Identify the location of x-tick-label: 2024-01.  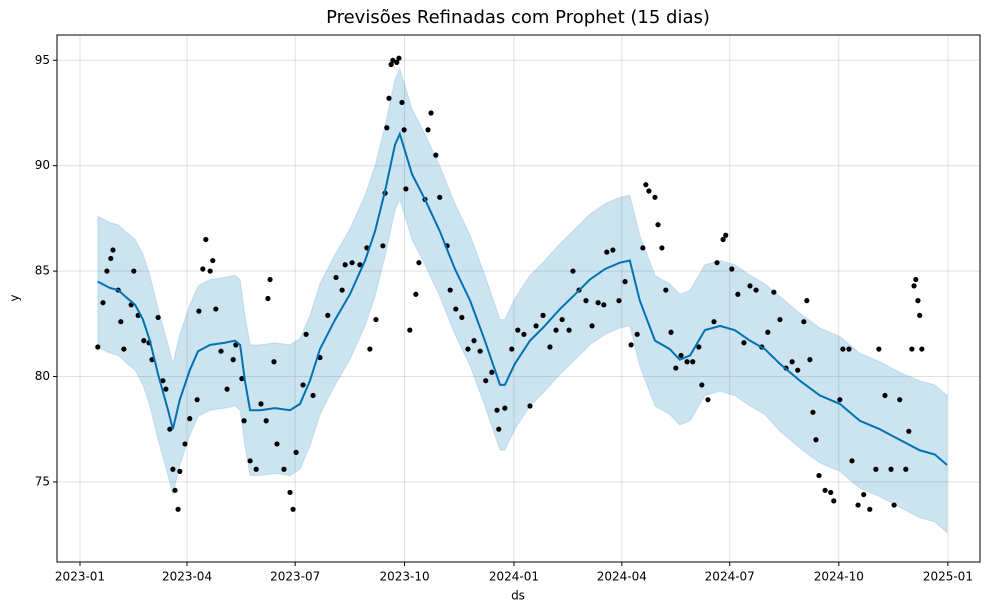
(514, 577).